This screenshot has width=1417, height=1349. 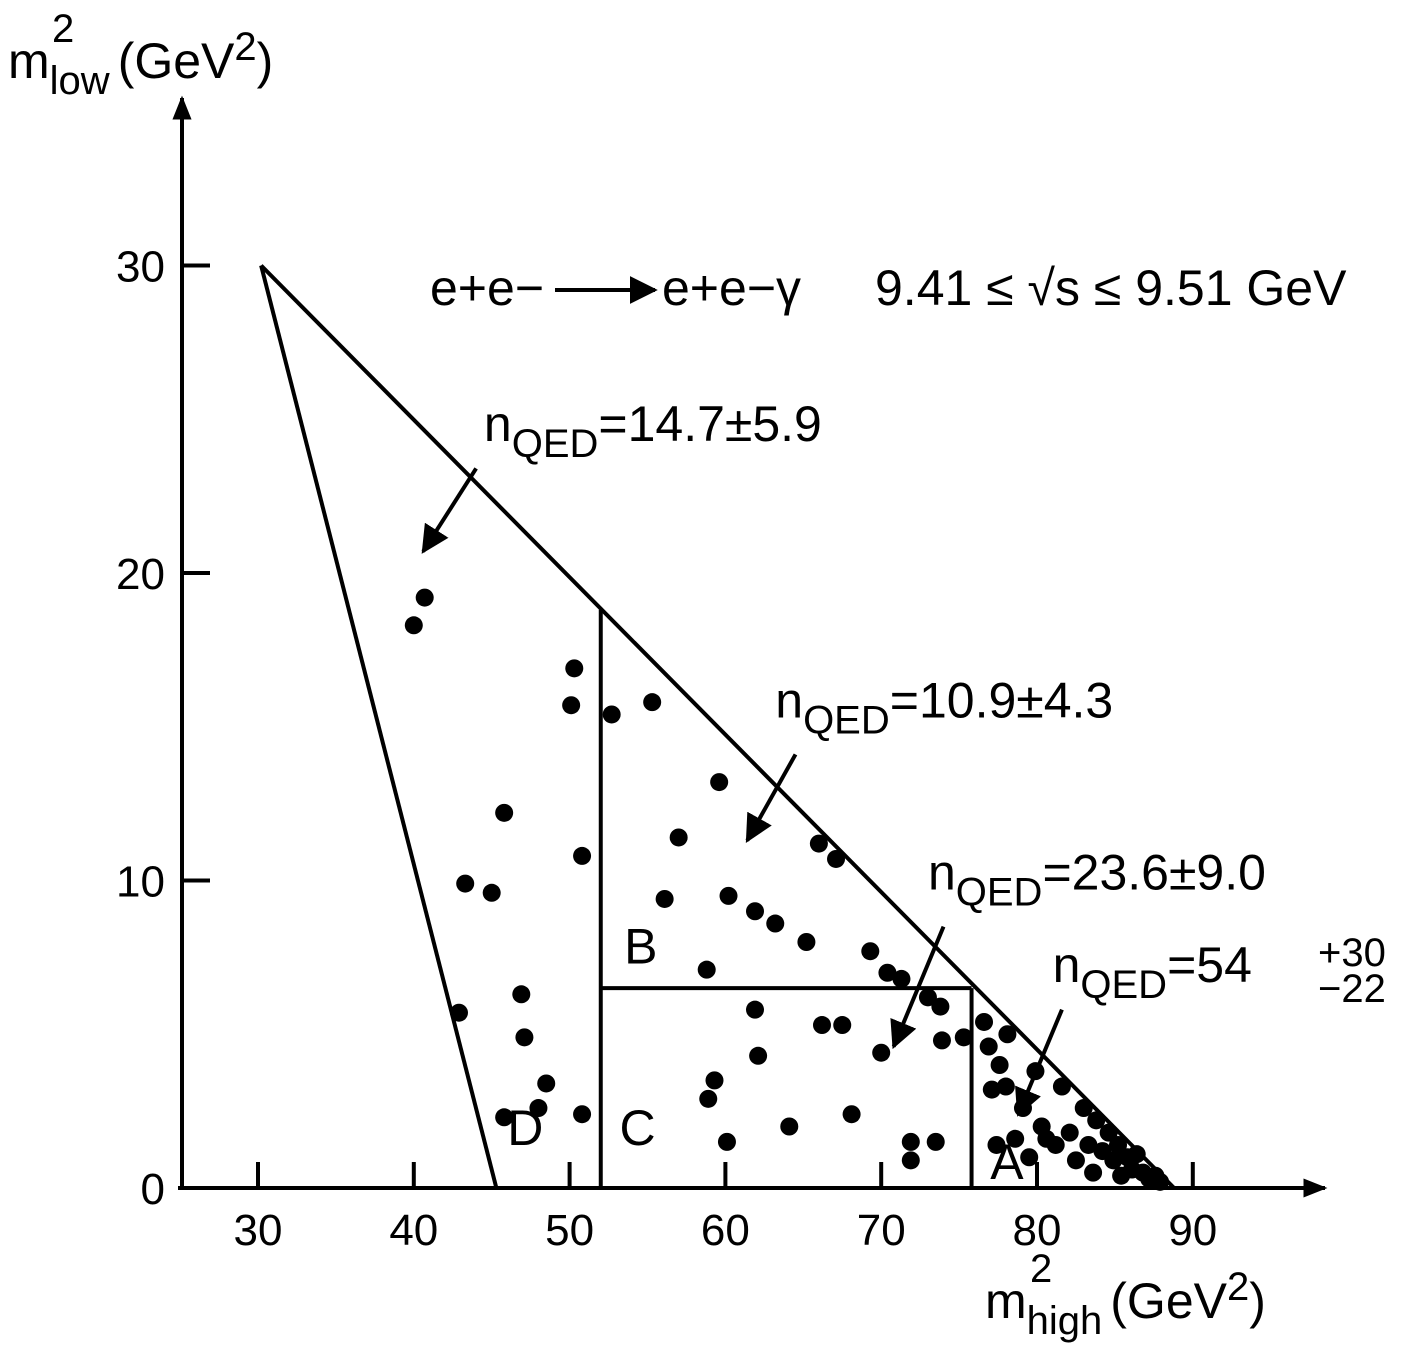 What do you see at coordinates (637, 1128) in the screenshot?
I see `region-label-c: C` at bounding box center [637, 1128].